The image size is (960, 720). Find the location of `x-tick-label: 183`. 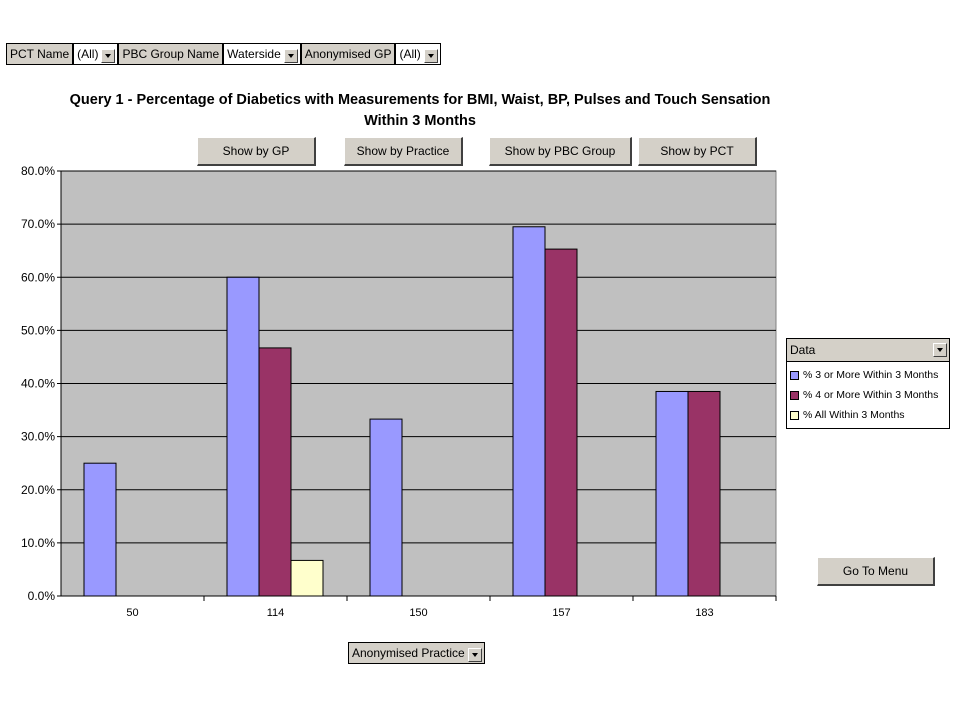

x-tick-label: 183 is located at coordinates (704, 613).